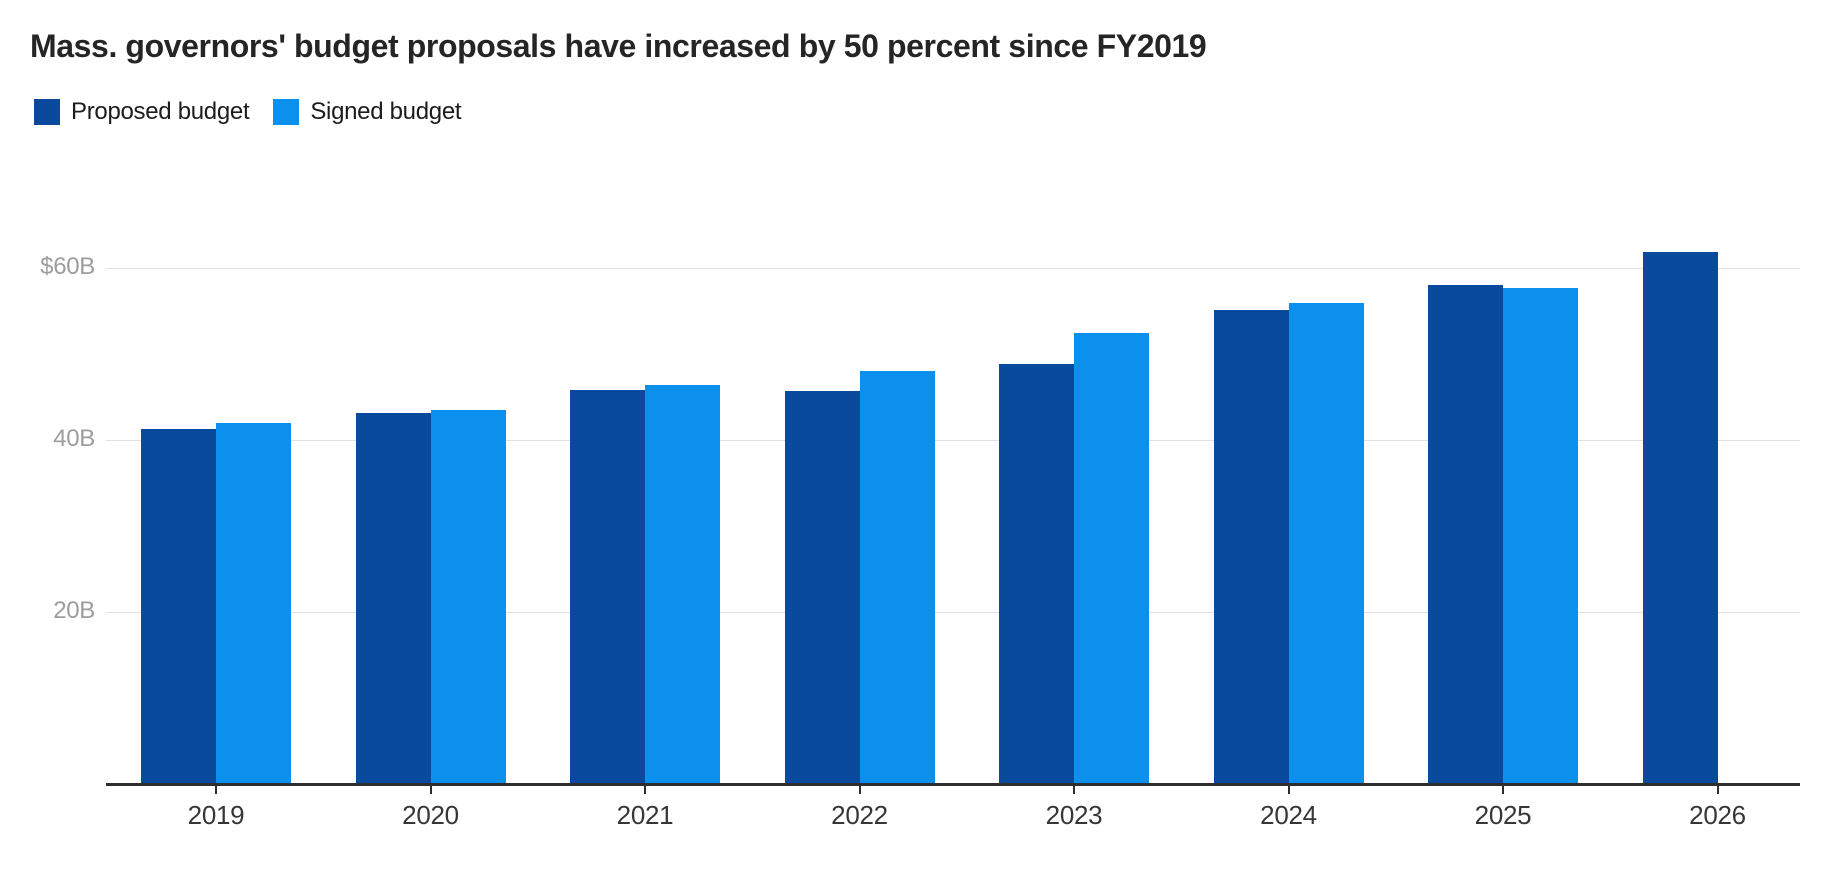  I want to click on bar-proposed-2022, so click(822, 587).